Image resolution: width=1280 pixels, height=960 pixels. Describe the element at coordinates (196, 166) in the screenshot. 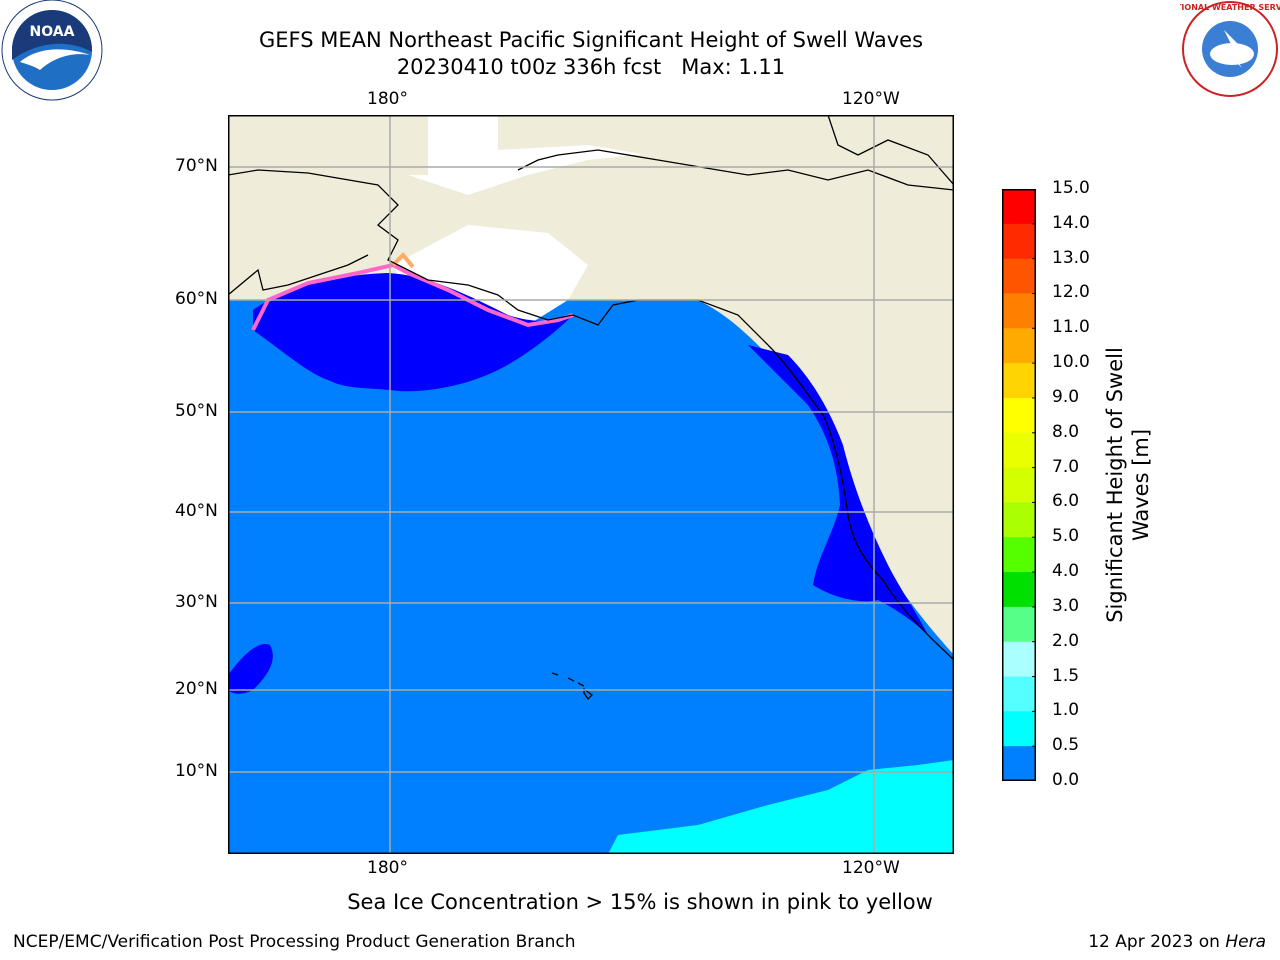

I see `lat-tick-70n: 70°N` at that location.